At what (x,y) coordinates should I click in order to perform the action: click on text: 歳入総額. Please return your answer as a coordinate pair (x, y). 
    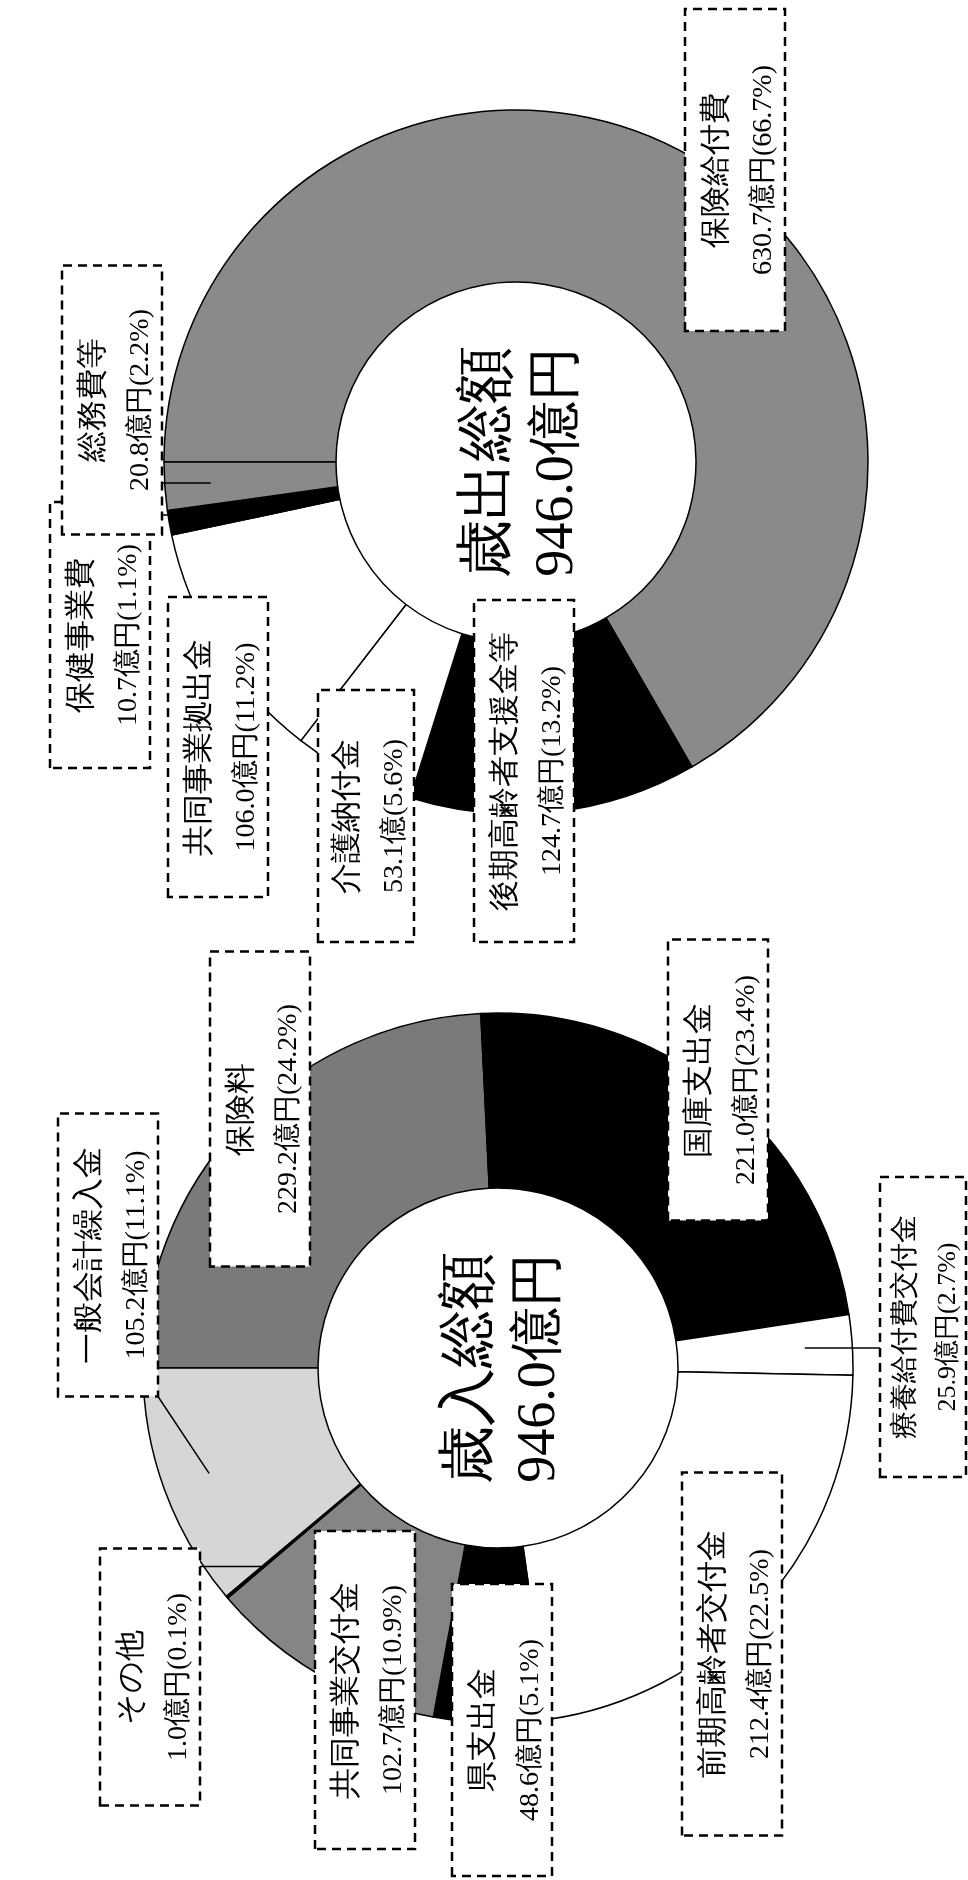
    Looking at the image, I should click on (466, 1368).